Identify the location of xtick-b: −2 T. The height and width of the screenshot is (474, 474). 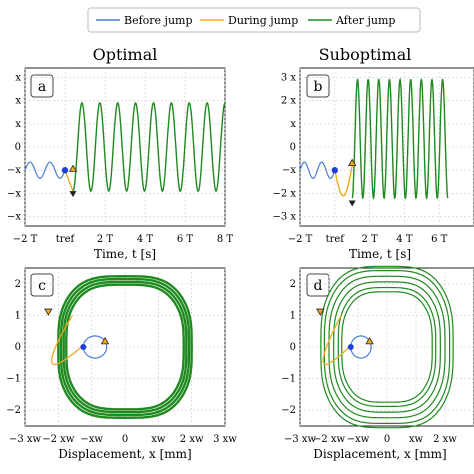
(300, 239).